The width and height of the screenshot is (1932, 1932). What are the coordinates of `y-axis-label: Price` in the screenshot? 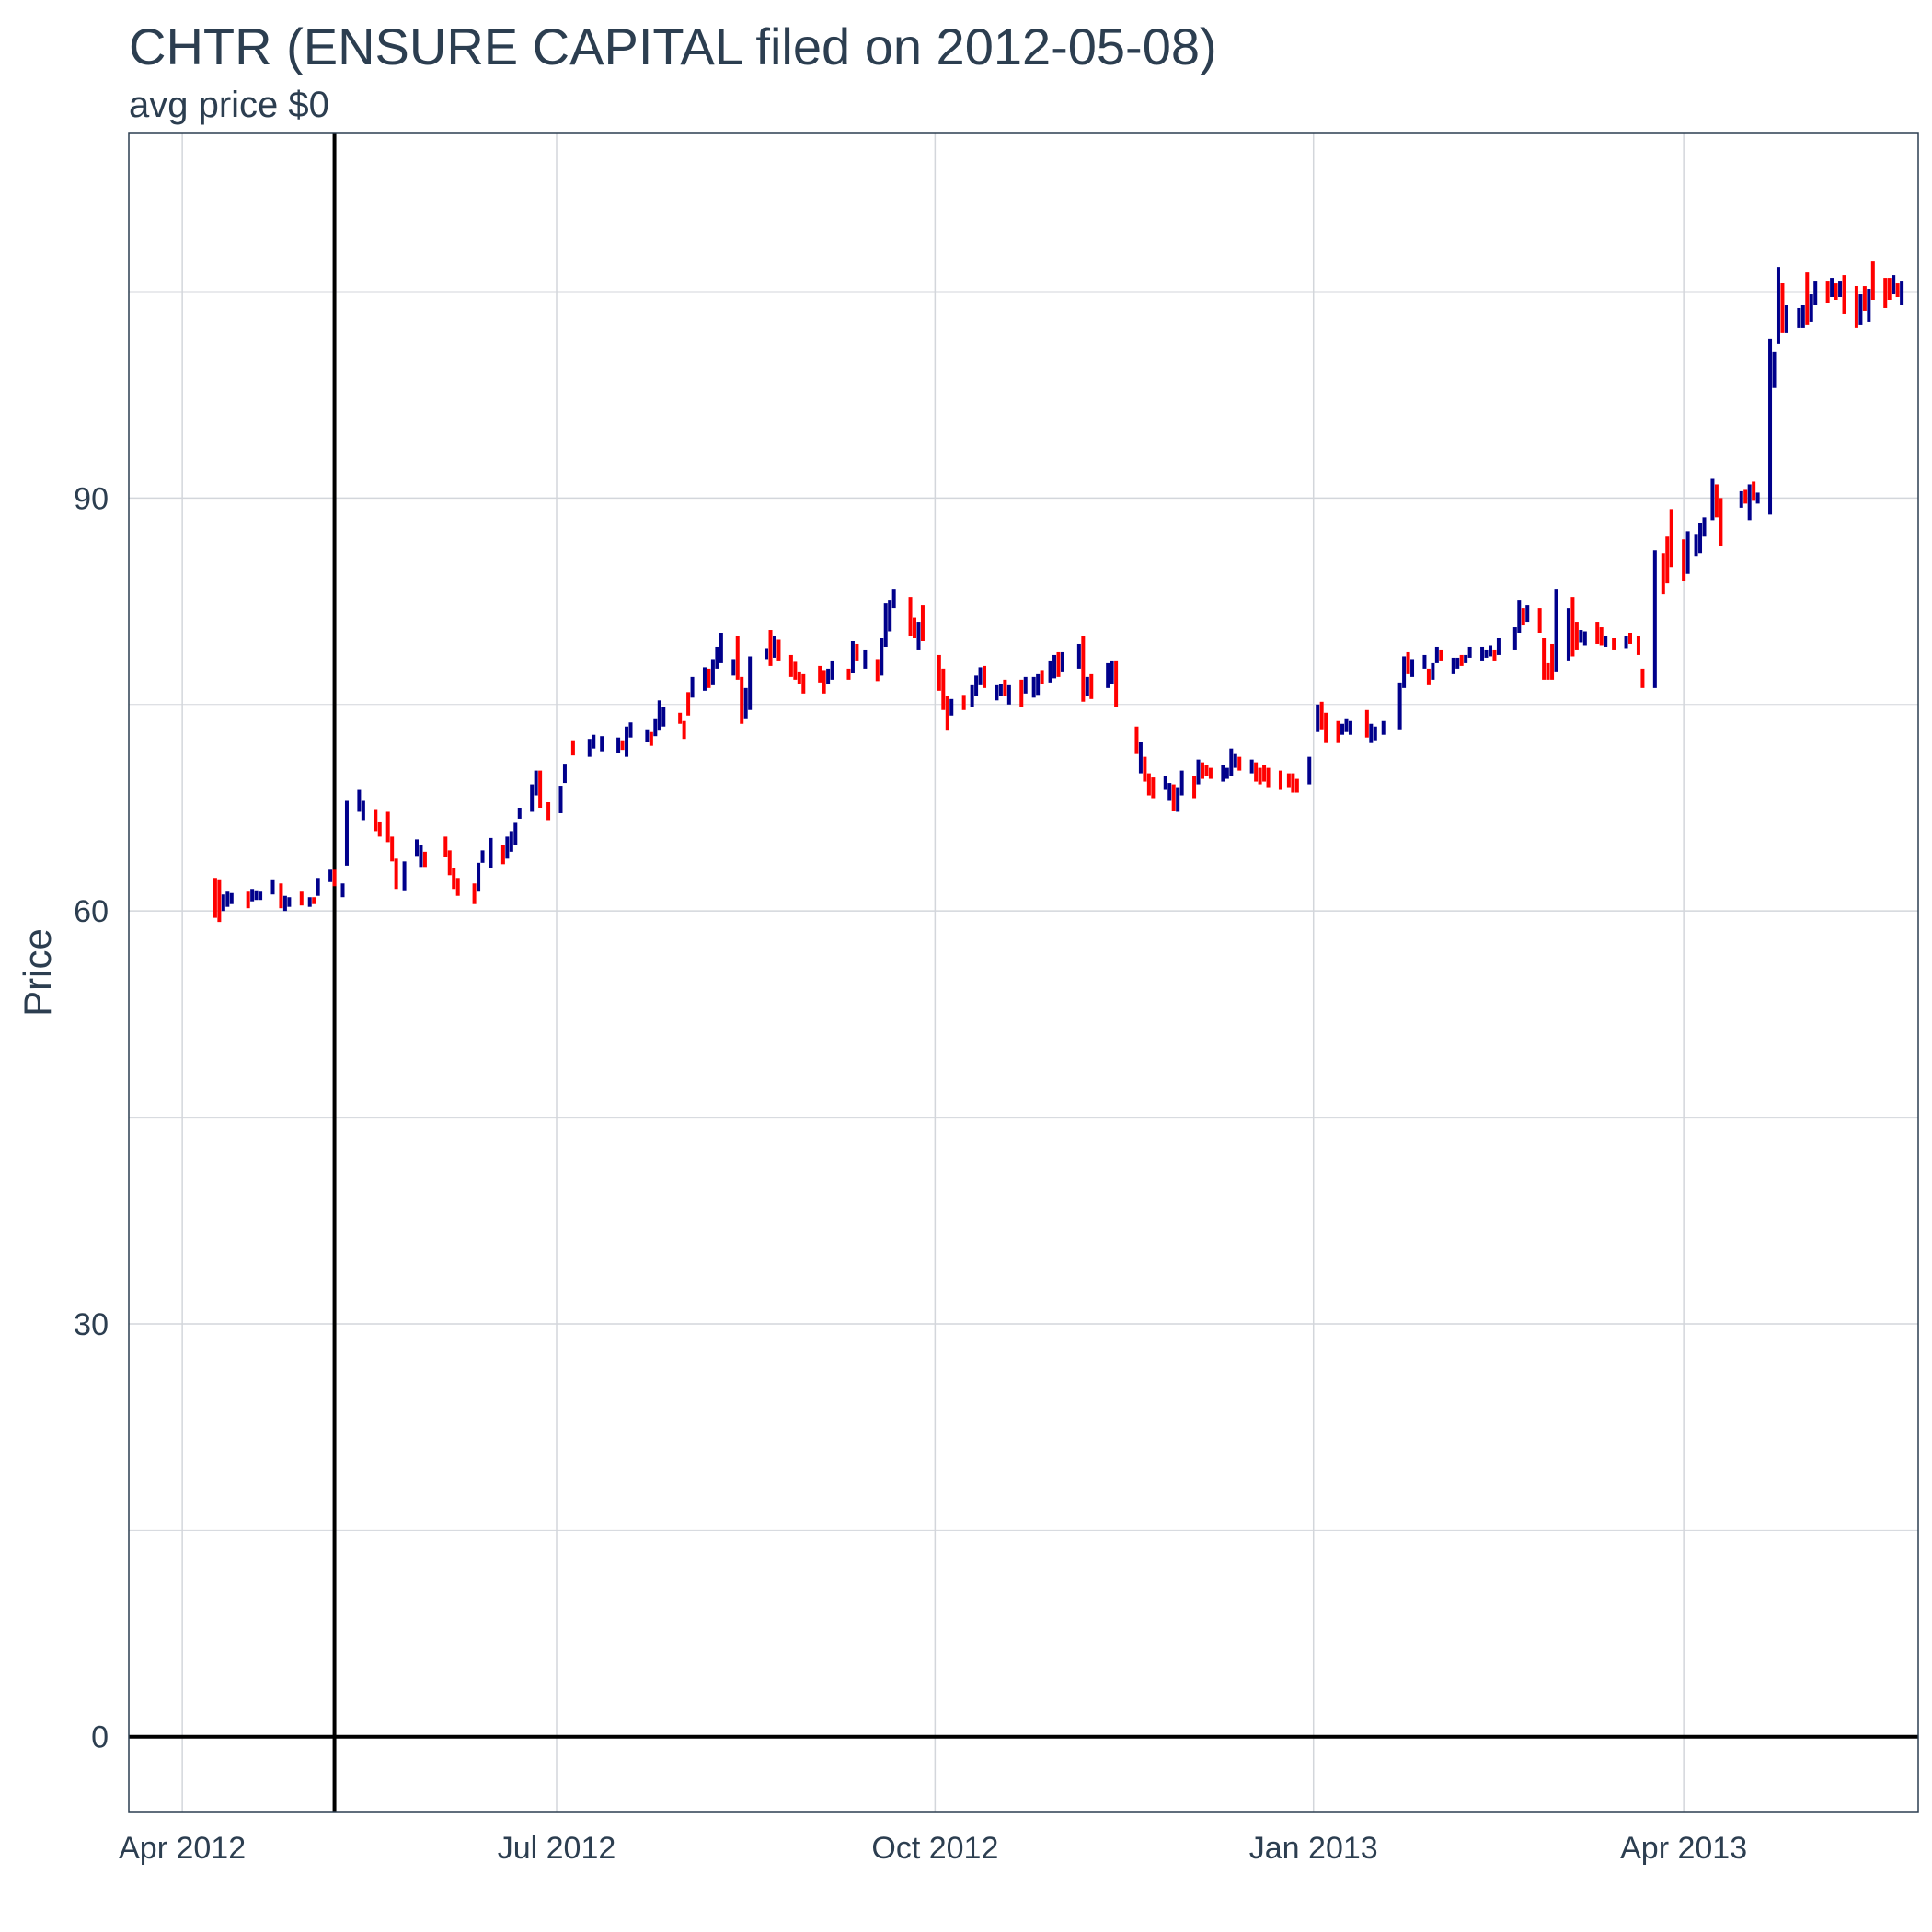 It's located at (37, 972).